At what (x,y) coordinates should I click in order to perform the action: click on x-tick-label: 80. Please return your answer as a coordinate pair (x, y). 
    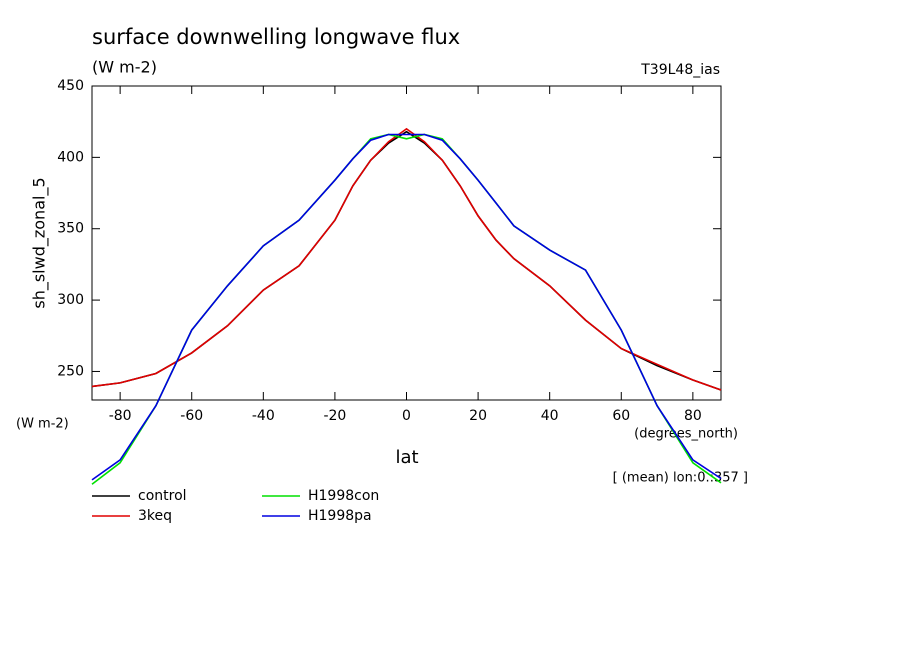
    Looking at the image, I should click on (693, 416).